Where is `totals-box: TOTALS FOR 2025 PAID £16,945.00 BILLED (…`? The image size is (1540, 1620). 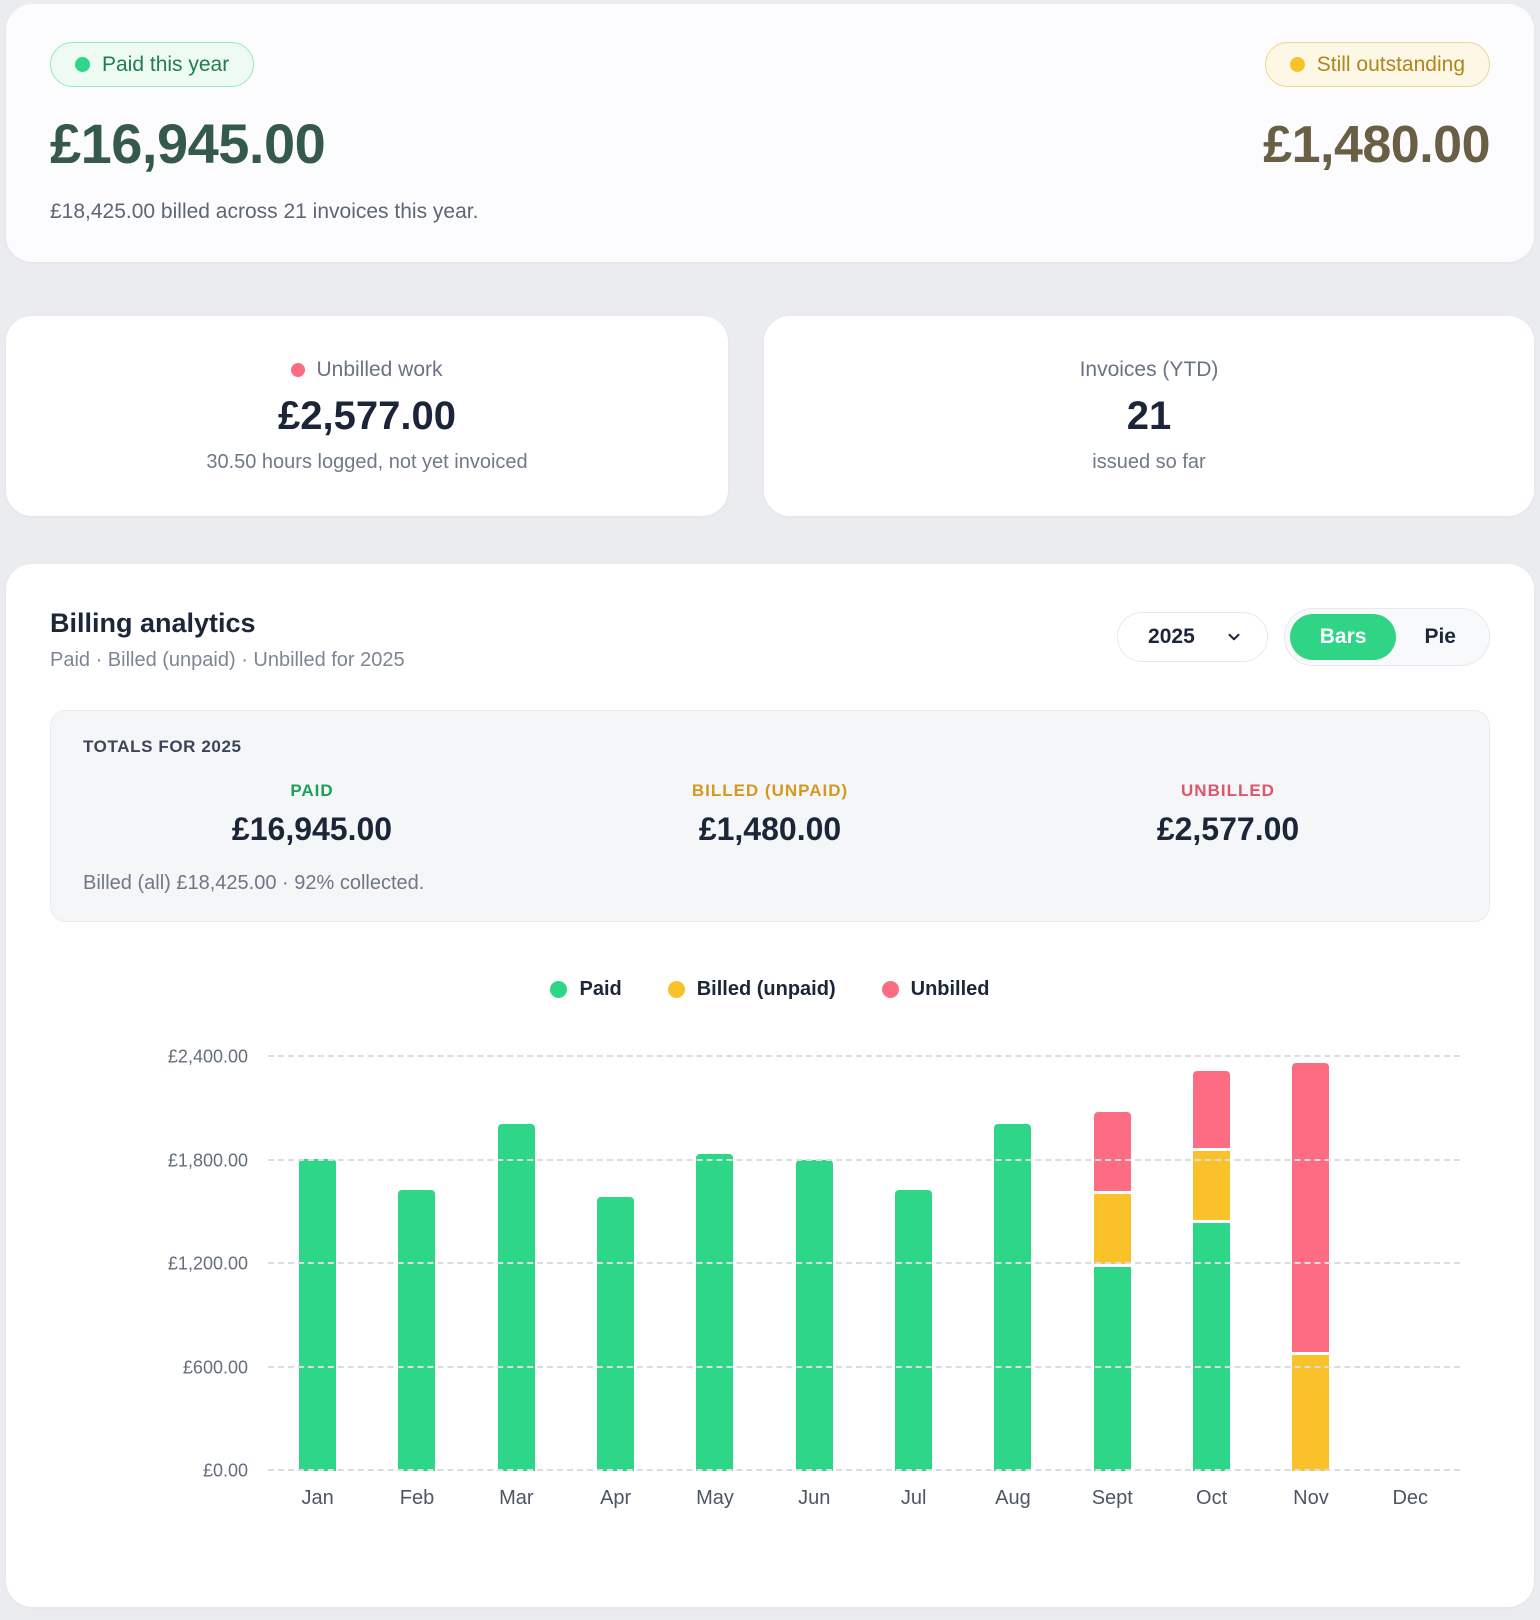 totals-box: TOTALS FOR 2025 PAID £16,945.00 BILLED (… is located at coordinates (770, 816).